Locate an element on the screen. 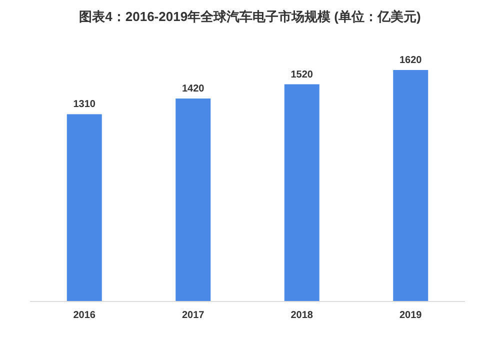 This screenshot has height=362, width=500. data-label: 1310 is located at coordinates (84, 104).